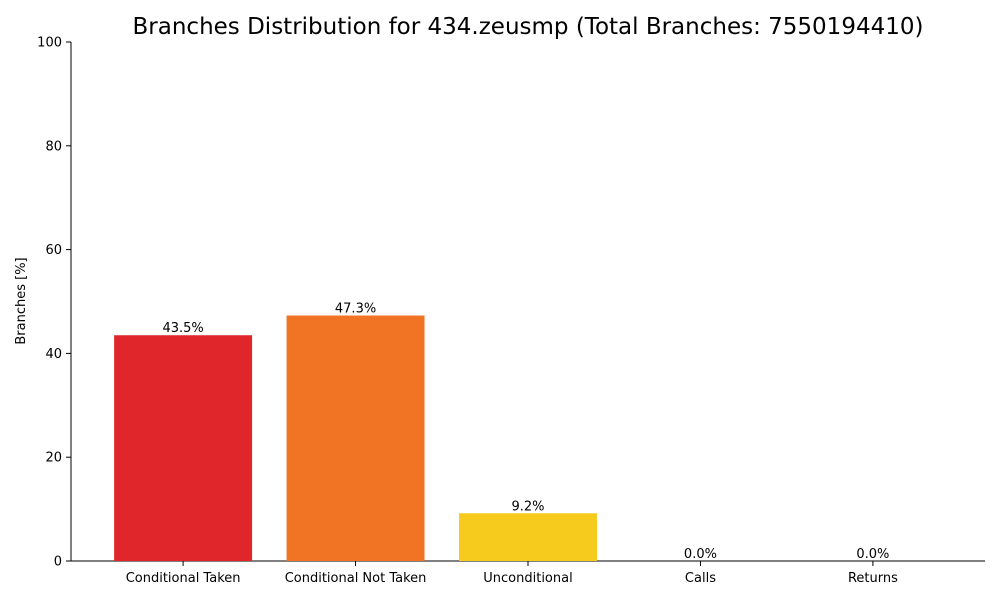 This screenshot has height=600, width=1000. I want to click on bar-value-label: 47.3%, so click(355, 309).